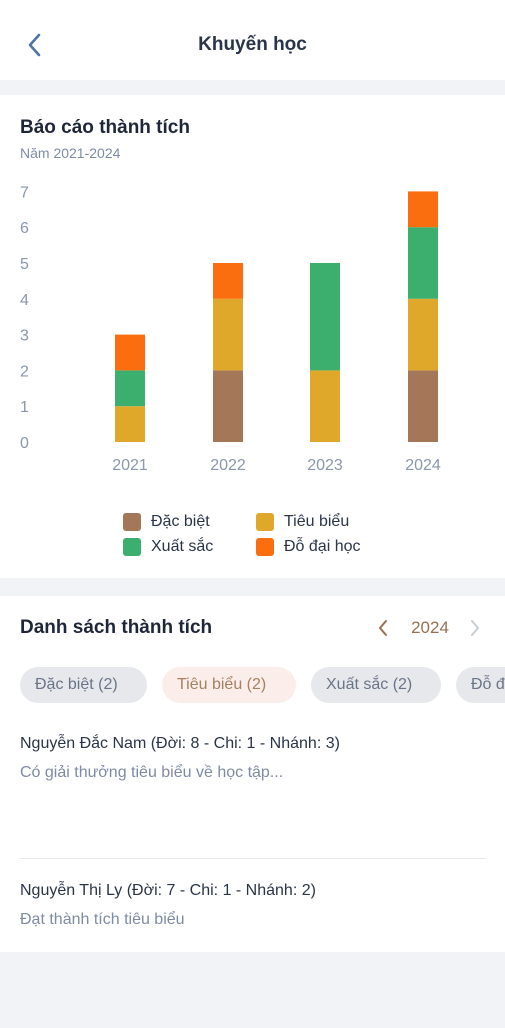  Describe the element at coordinates (83, 685) in the screenshot. I see `chip-dac-biet: Đặc biệt (2)` at that location.